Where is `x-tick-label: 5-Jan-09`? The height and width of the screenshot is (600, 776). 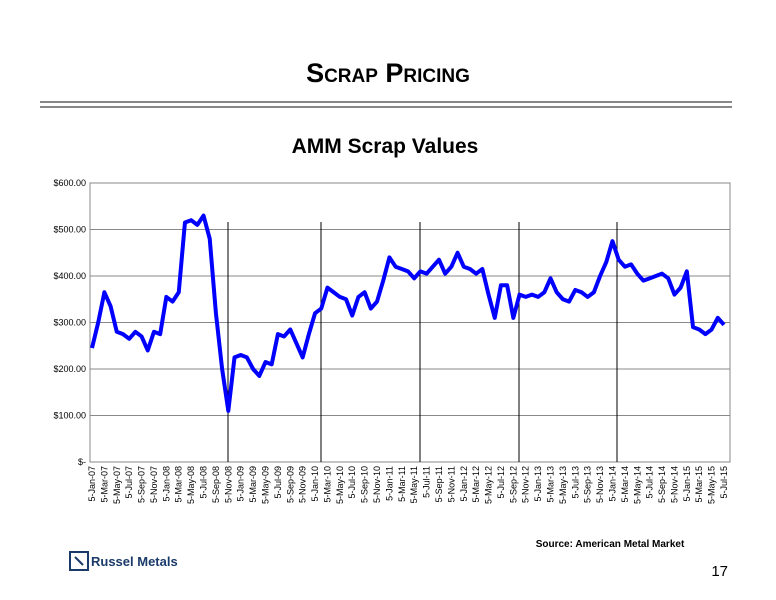 x-tick-label: 5-Jan-09 is located at coordinates (241, 484).